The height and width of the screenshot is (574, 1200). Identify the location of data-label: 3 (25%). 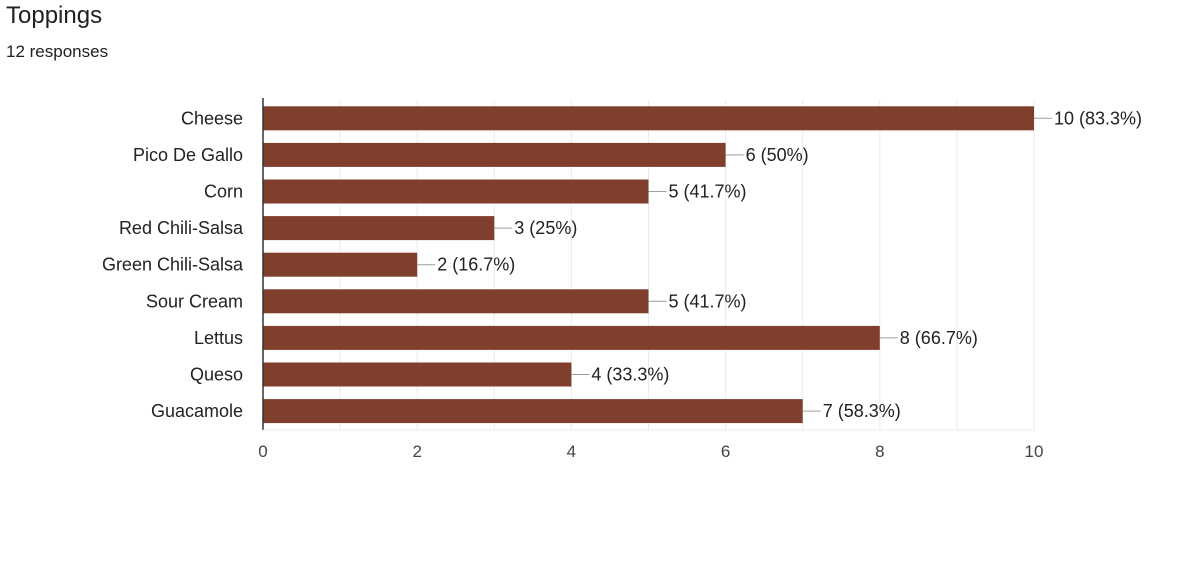
(545, 228).